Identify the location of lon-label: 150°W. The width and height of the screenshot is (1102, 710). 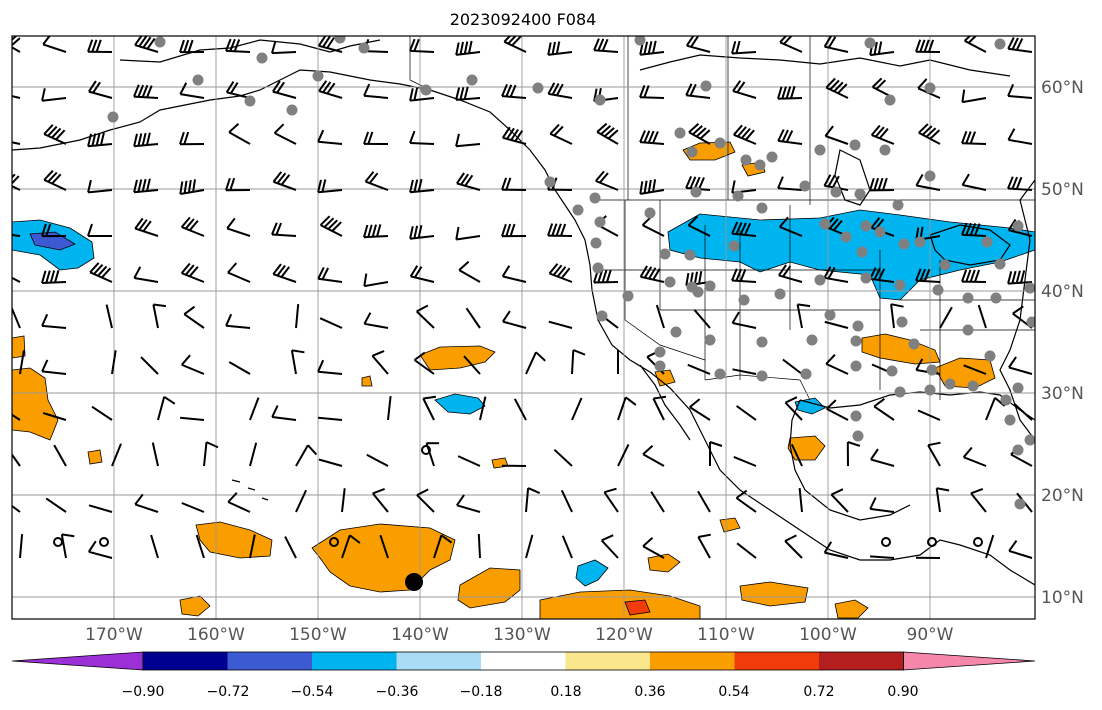
(318, 635).